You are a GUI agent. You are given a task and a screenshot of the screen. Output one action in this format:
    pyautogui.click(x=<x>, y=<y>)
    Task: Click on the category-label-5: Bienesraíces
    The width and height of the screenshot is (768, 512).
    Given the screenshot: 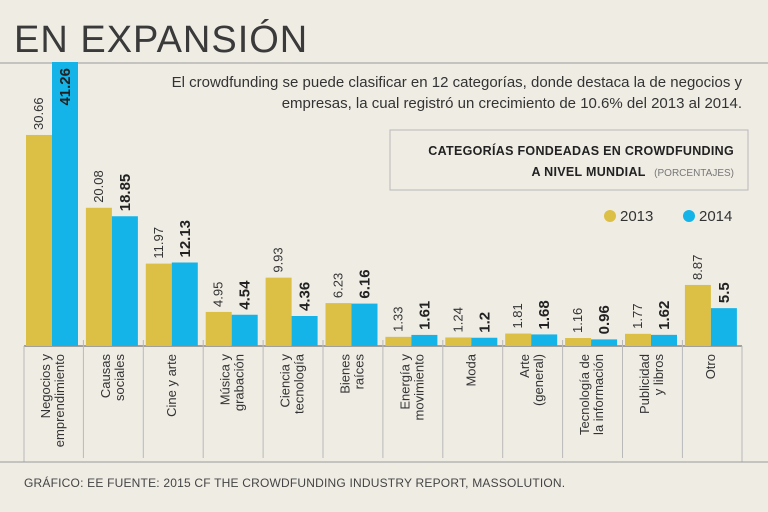 What is the action you would take?
    pyautogui.click(x=352, y=374)
    